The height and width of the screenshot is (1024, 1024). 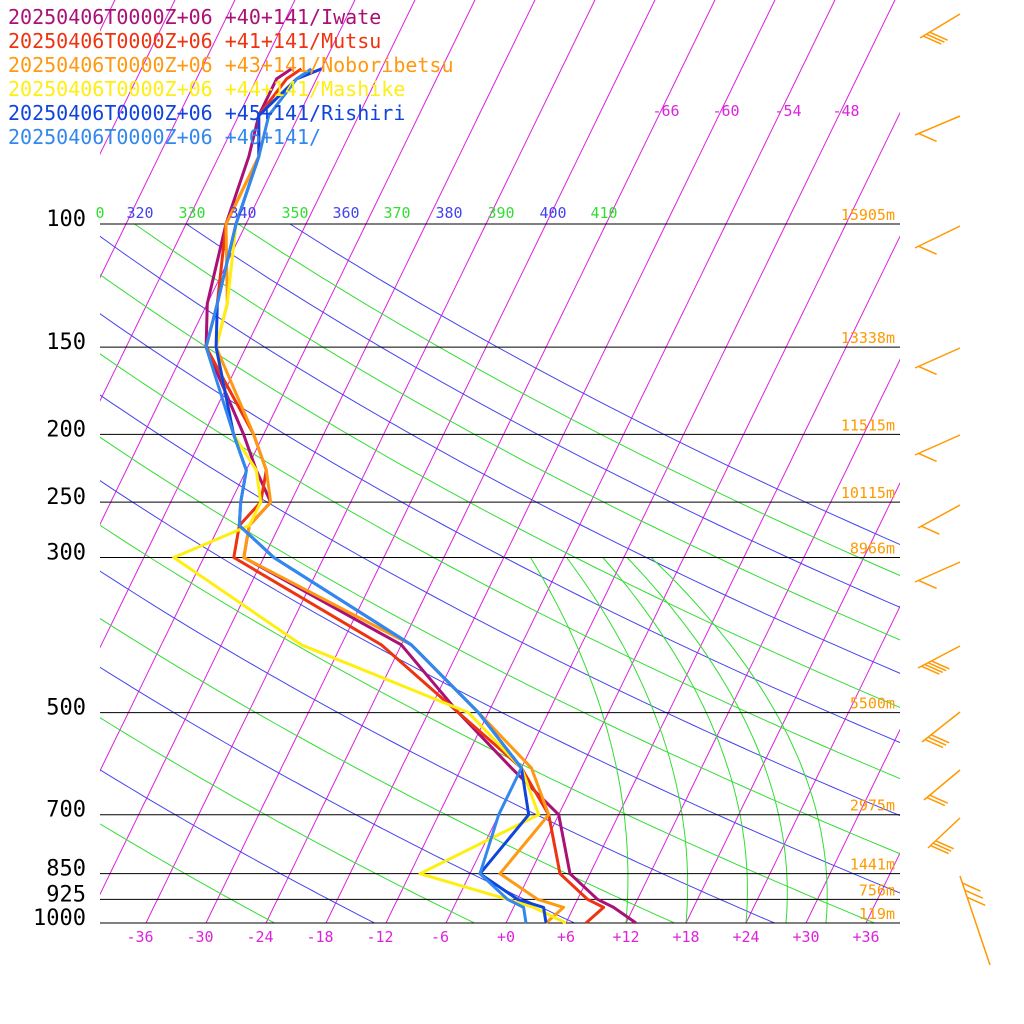 What do you see at coordinates (345, 213) in the screenshot?
I see `theta-label: 360` at bounding box center [345, 213].